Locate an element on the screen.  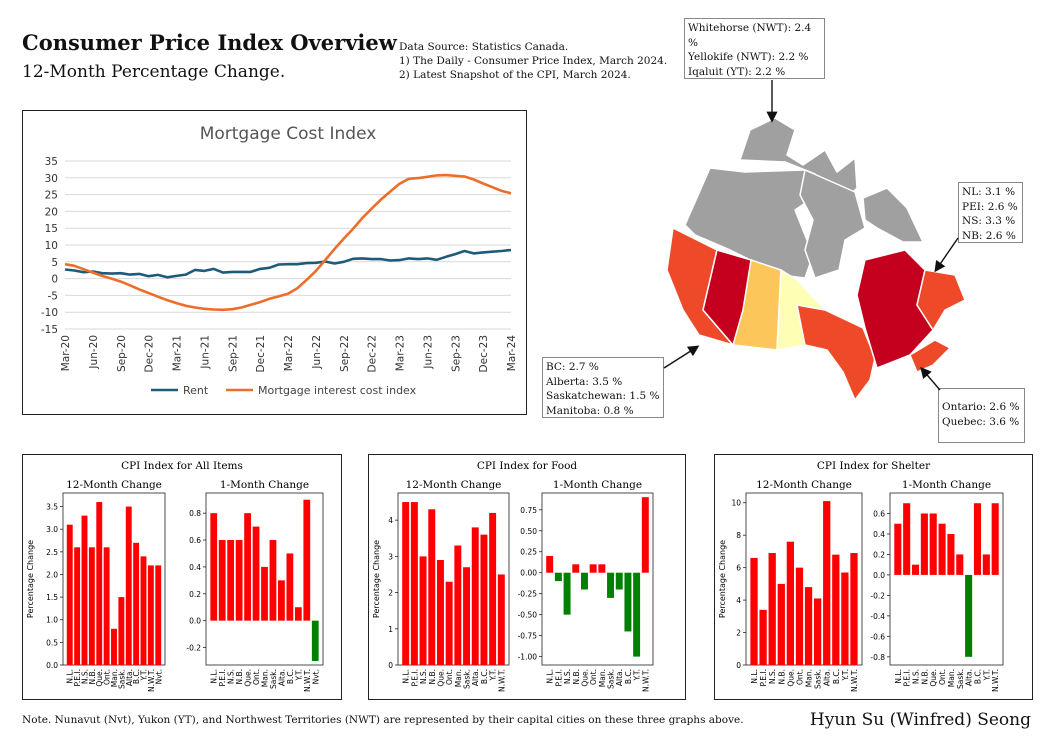
y-tick-label: -0.2 is located at coordinates (877, 595).